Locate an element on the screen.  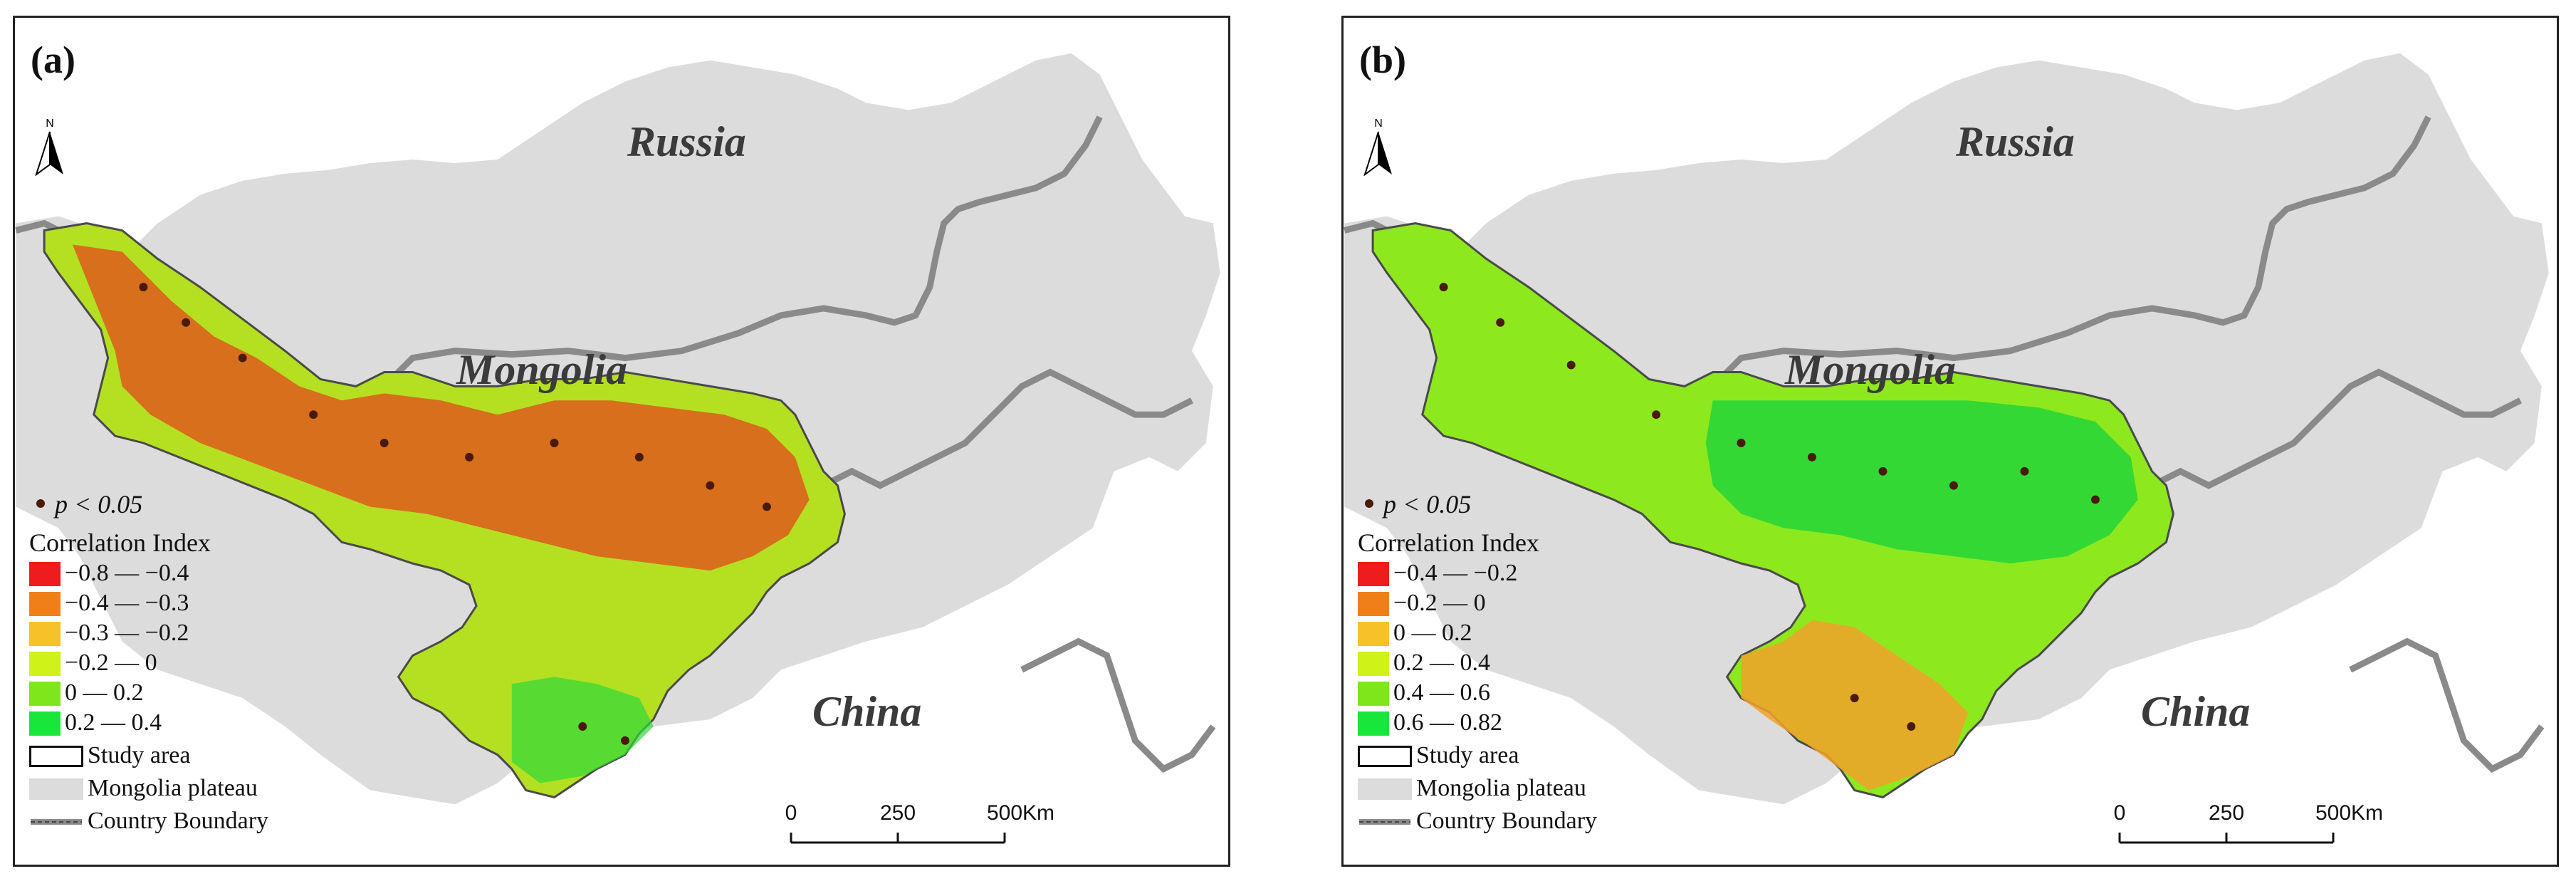
significance-legend: p < 0.05 is located at coordinates (232, 505).